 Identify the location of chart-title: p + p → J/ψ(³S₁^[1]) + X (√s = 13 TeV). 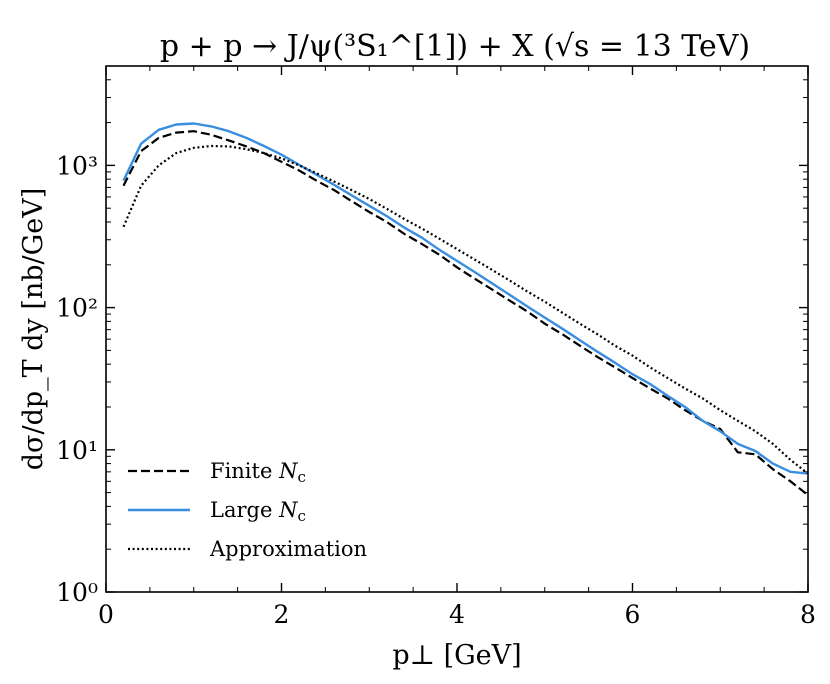
(455, 46).